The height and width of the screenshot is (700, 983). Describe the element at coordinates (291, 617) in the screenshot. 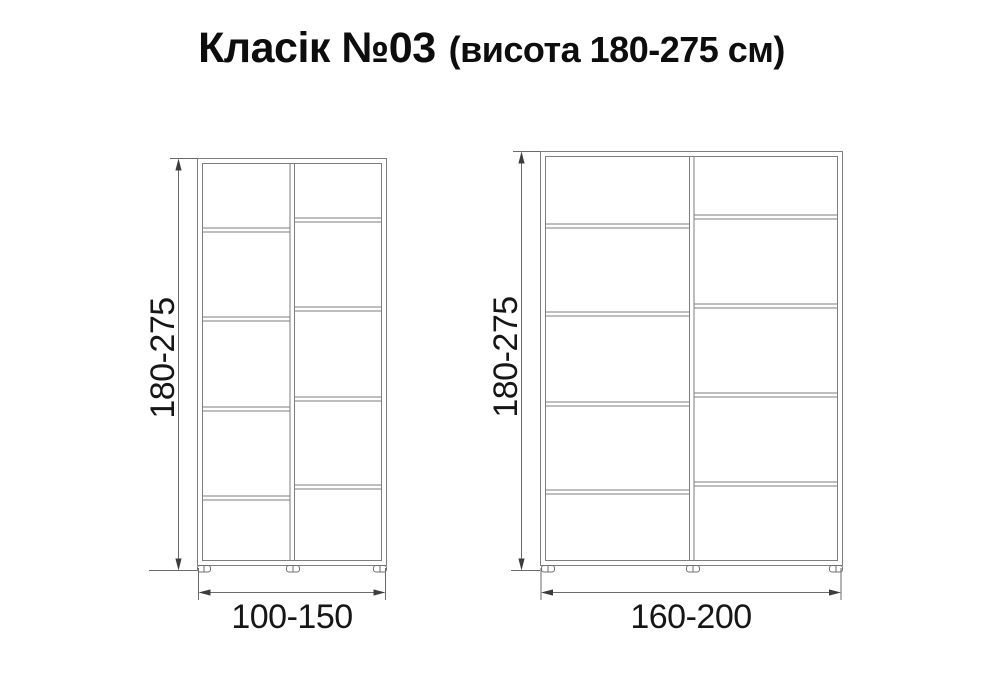

I see `width-dimension-label: 100-150` at that location.